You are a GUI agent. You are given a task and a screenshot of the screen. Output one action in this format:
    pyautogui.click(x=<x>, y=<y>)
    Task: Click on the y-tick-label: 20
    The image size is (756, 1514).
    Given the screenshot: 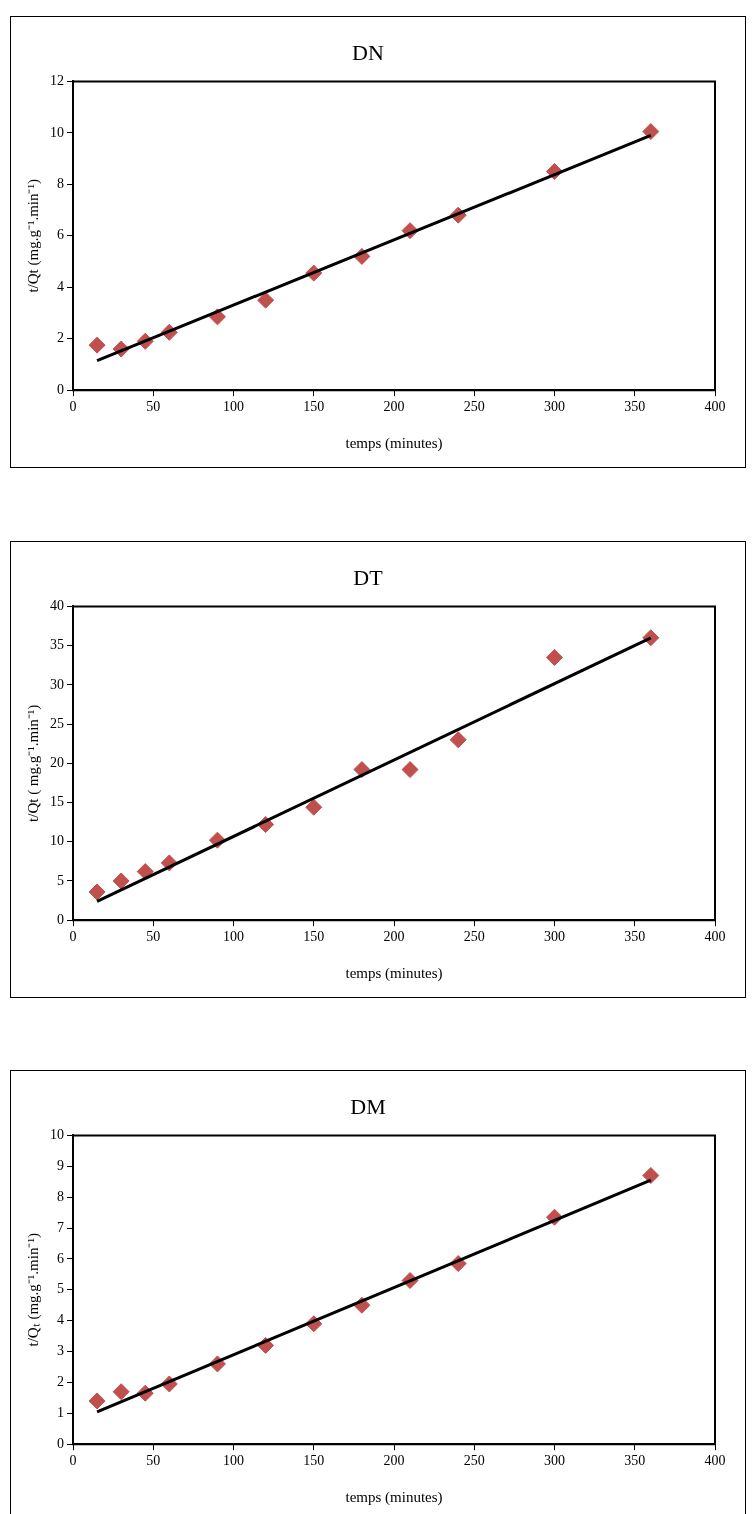 What is the action you would take?
    pyautogui.click(x=57, y=762)
    